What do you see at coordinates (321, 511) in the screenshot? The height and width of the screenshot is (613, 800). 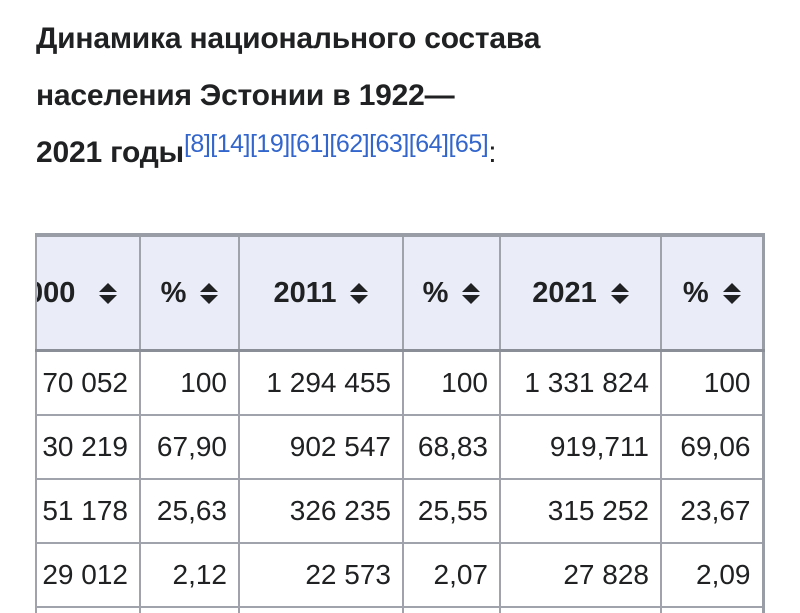 I see `table-cell: 326 235` at bounding box center [321, 511].